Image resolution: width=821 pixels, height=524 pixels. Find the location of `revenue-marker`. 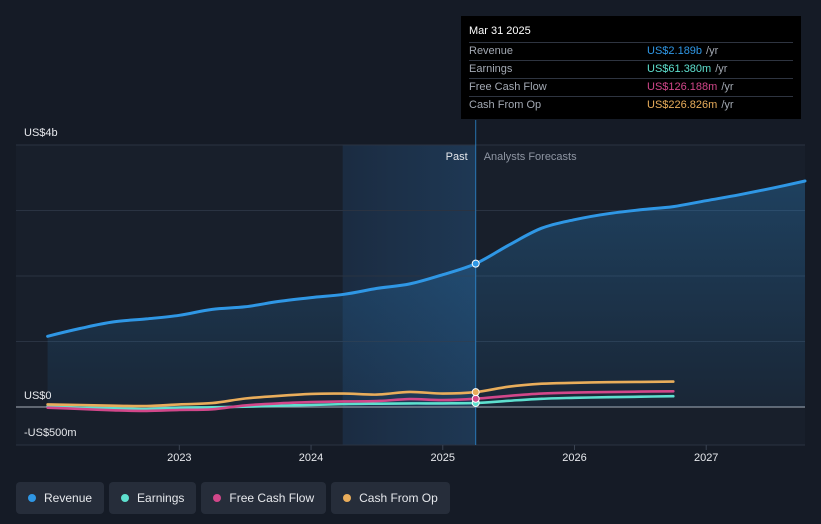

revenue-marker is located at coordinates (475, 263).